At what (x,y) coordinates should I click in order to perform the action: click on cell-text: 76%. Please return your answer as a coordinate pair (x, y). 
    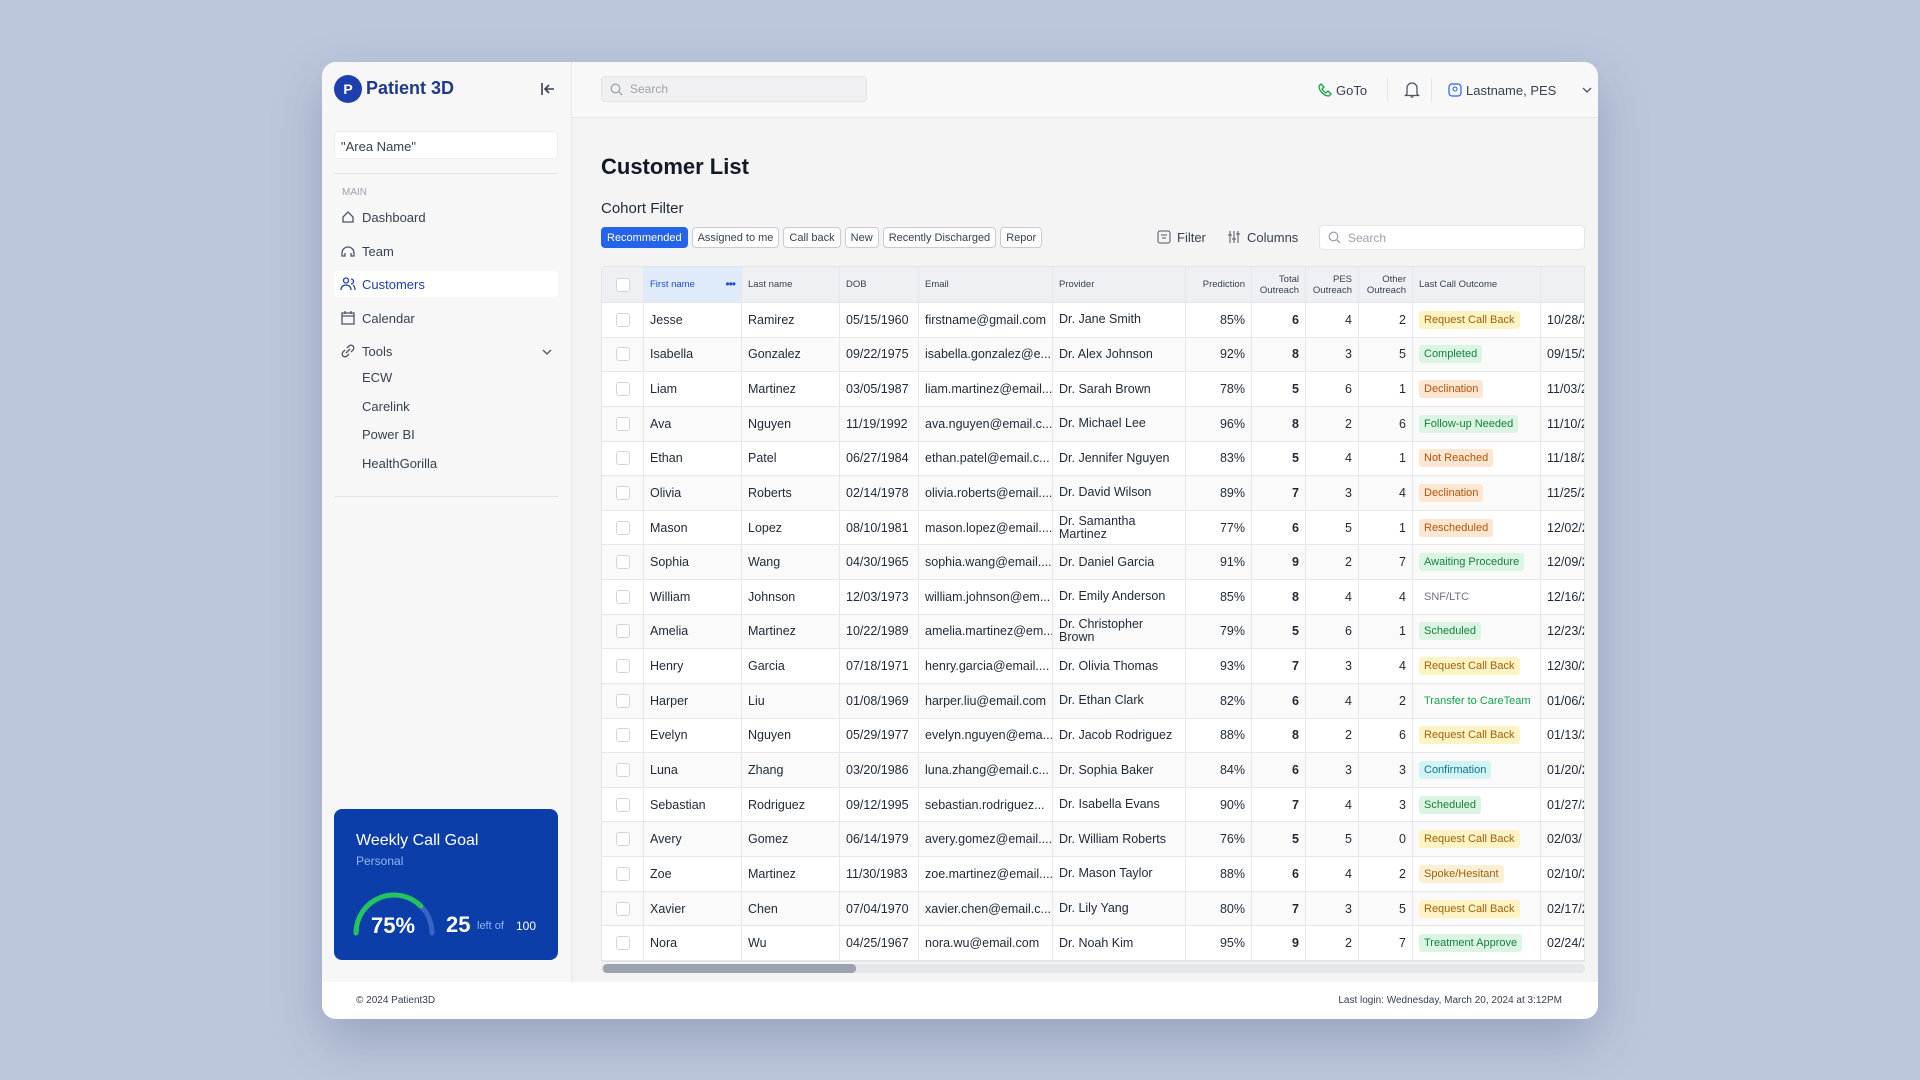
    Looking at the image, I should click on (1232, 839).